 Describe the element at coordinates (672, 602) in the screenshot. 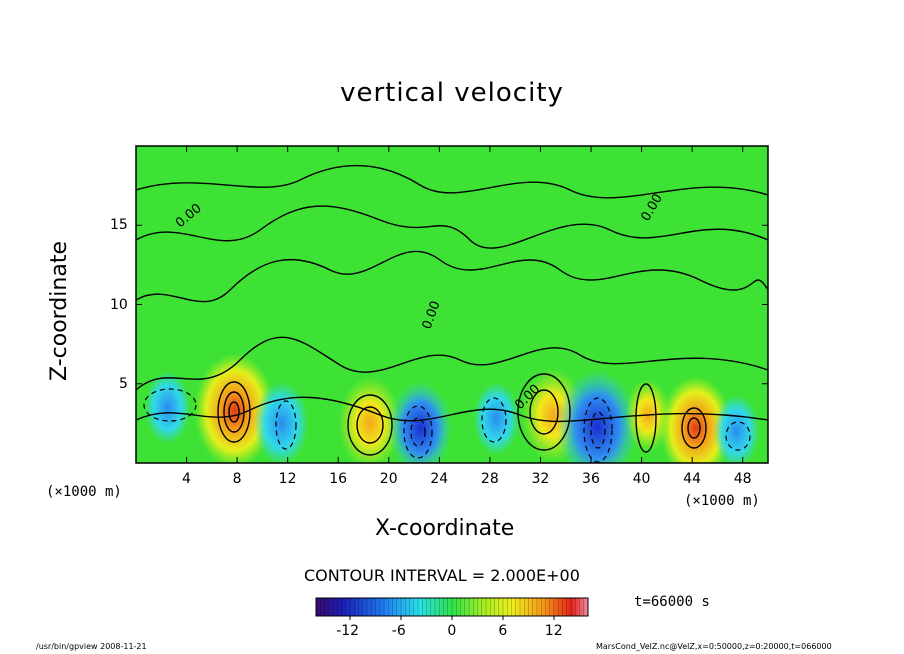

I see `time-label: t=66000 s` at that location.